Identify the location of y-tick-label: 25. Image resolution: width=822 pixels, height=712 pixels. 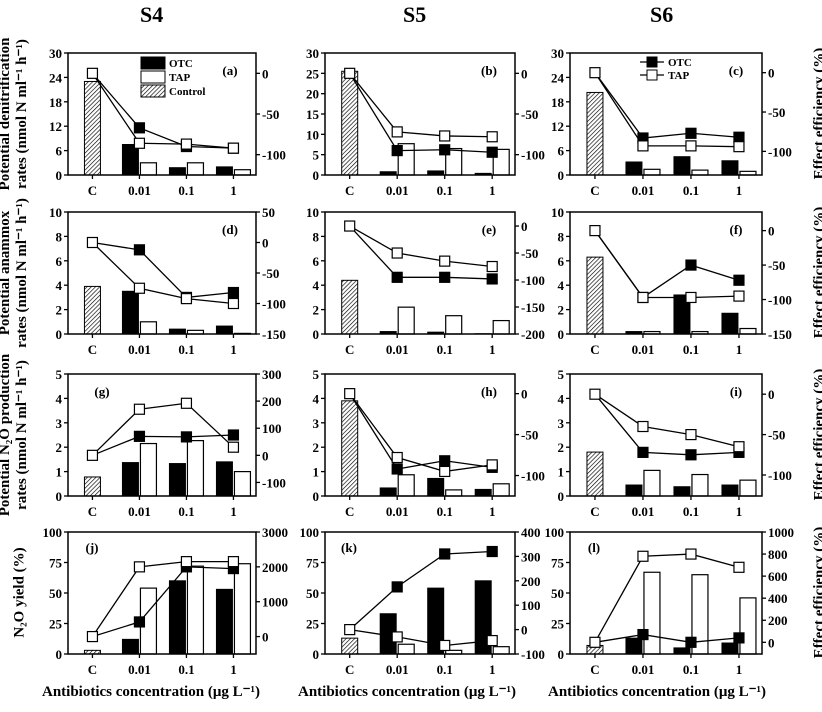
(313, 73).